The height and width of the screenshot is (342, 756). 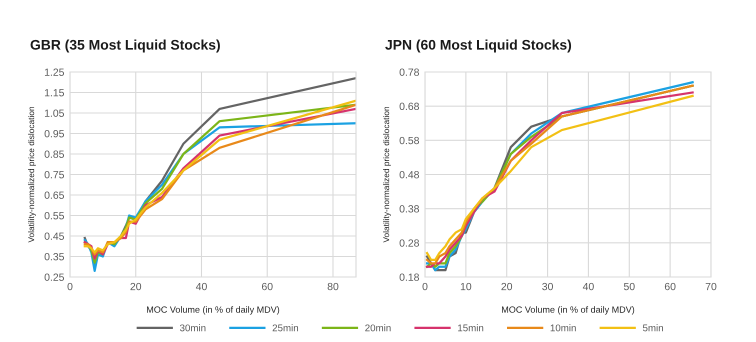 I want to click on y-tick-label: 0.18, so click(x=409, y=277).